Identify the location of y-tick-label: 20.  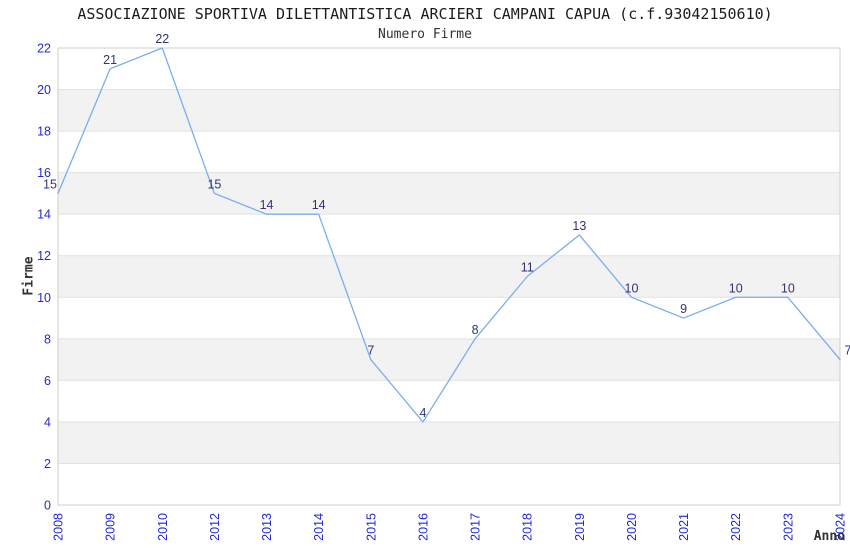
(44, 90).